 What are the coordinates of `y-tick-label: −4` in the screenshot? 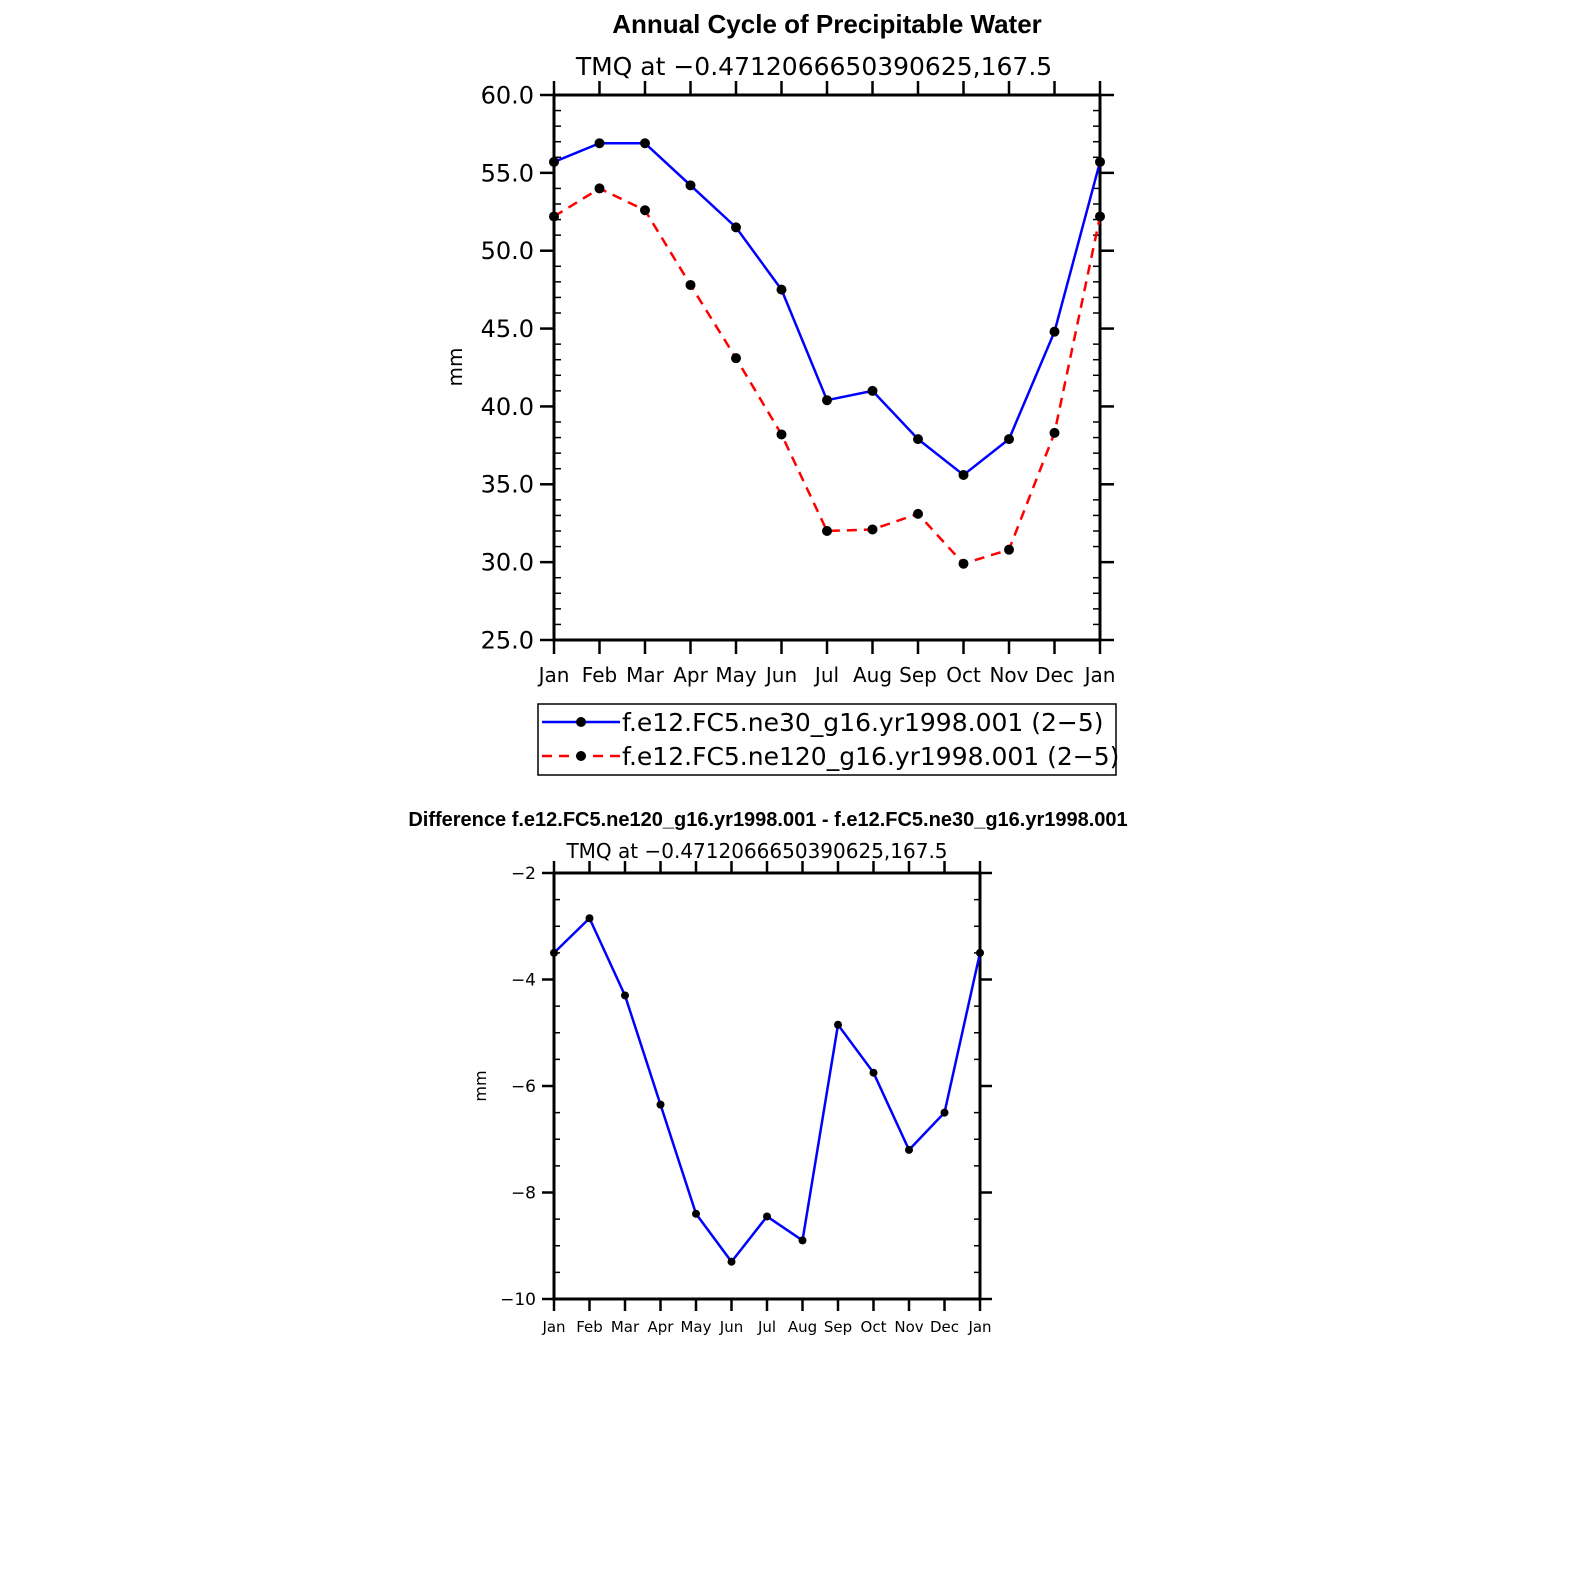 It's located at (523, 980).